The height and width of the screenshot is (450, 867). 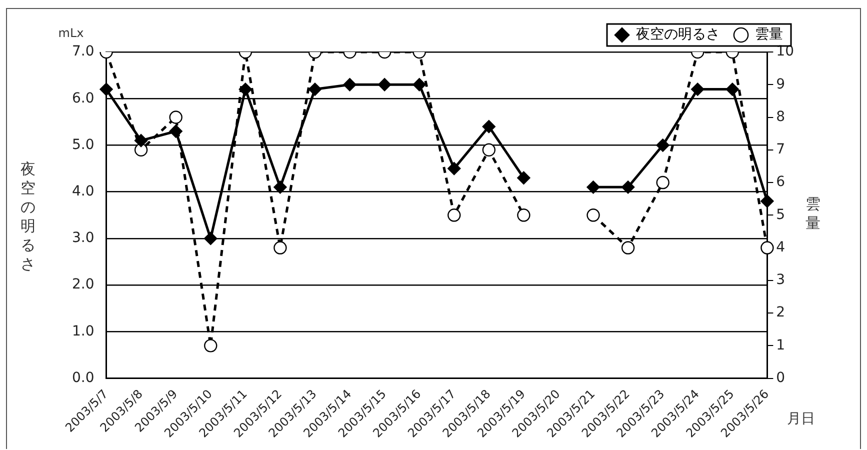 What do you see at coordinates (83, 191) in the screenshot?
I see `y-tick-label: 4.0` at bounding box center [83, 191].